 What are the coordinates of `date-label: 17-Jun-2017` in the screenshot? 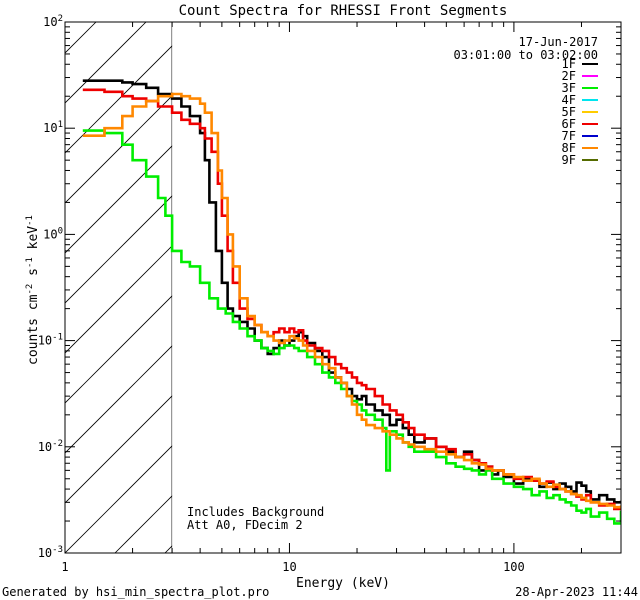 It's located at (558, 42).